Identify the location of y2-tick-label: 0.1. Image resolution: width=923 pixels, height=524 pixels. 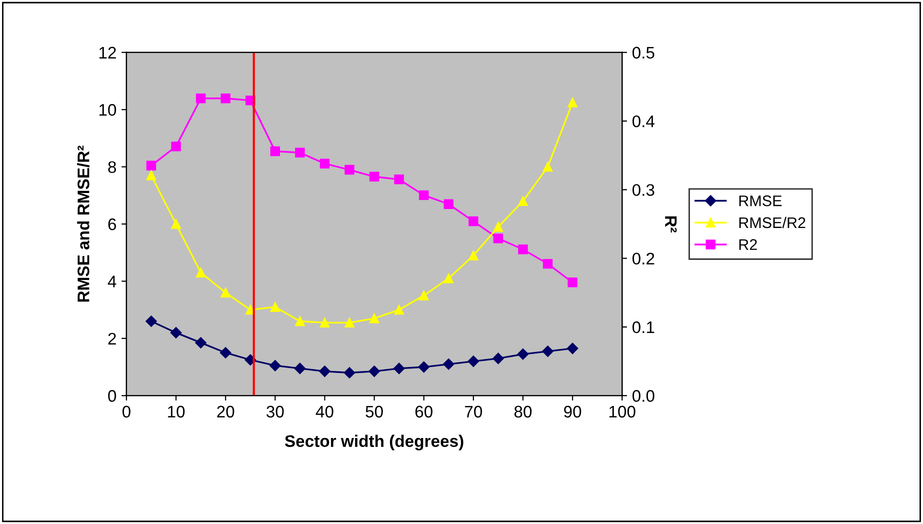
(643, 327).